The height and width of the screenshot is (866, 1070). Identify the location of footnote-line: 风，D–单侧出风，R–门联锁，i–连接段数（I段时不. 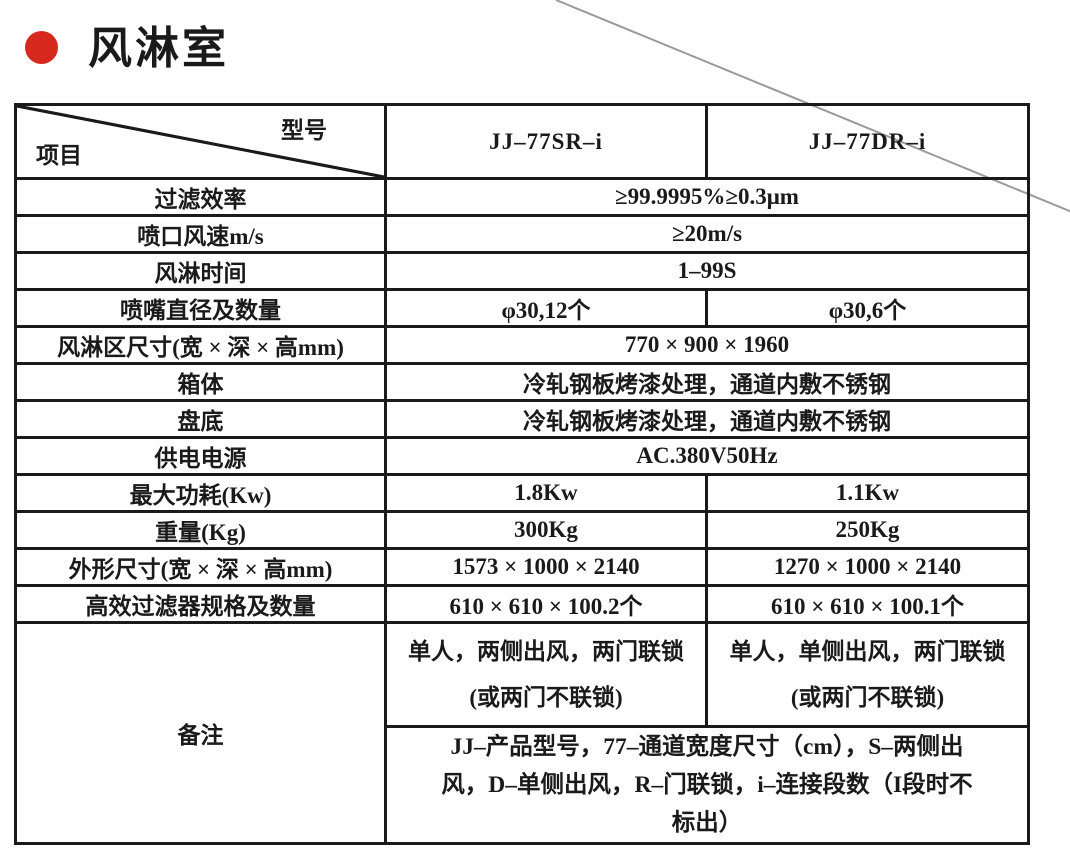
(707, 785).